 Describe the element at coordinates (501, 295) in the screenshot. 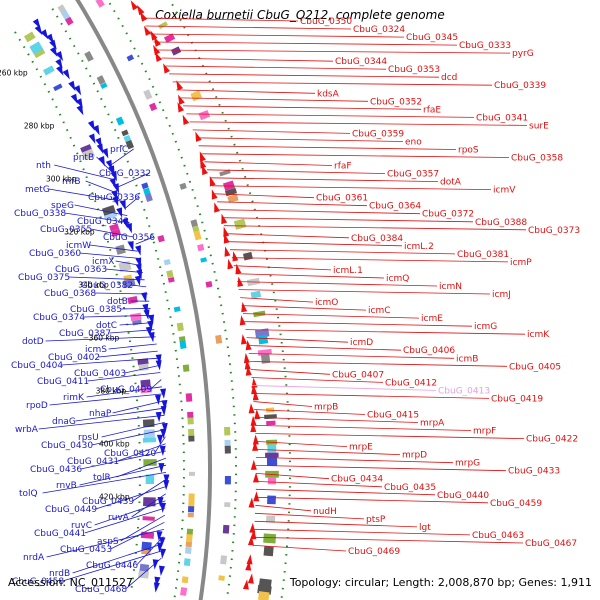

I see `right-gene-label: icmJ` at that location.